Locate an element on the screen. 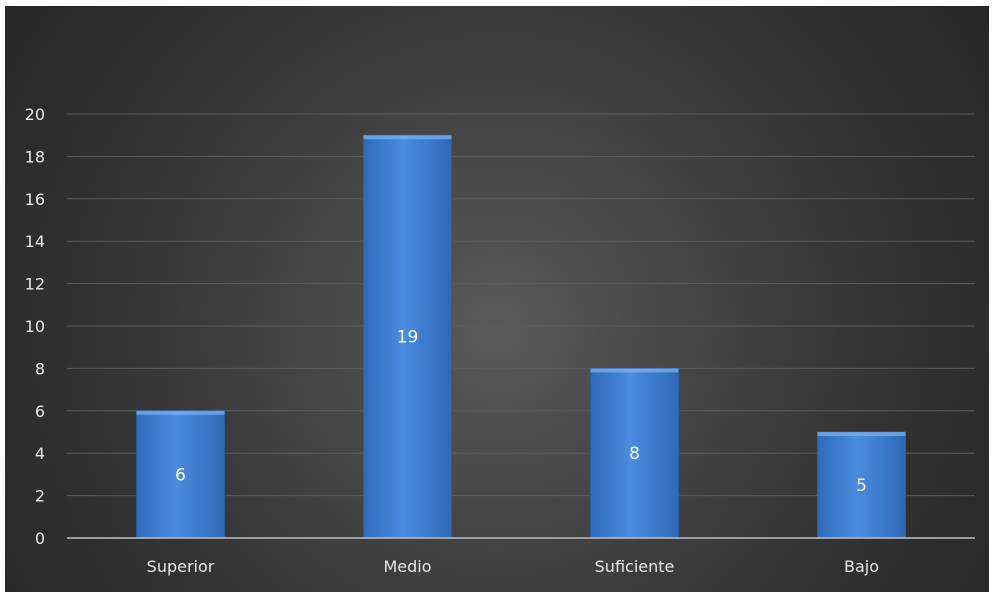 The height and width of the screenshot is (596, 995). y-tick-label: 4 is located at coordinates (40, 453).